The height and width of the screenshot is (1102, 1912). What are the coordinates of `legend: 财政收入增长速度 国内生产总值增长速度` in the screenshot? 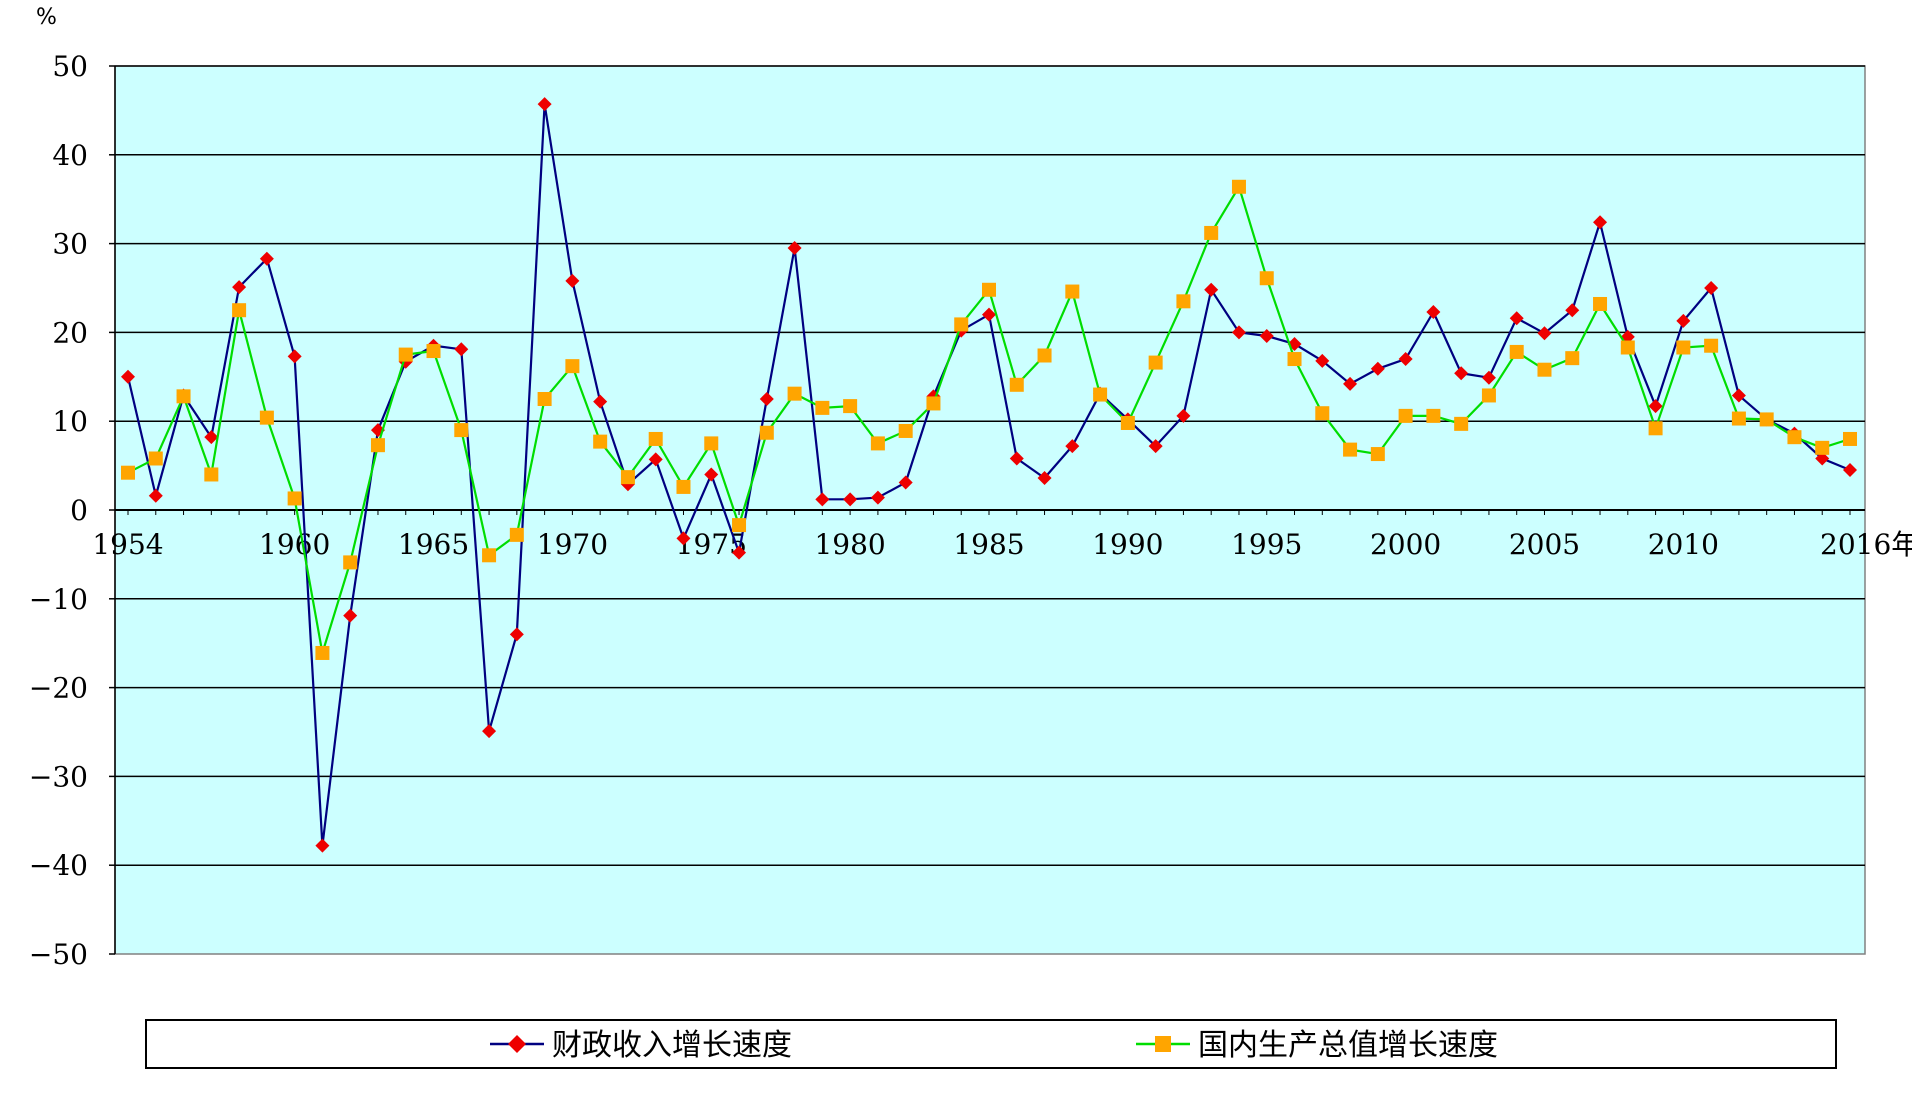 It's located at (991, 1044).